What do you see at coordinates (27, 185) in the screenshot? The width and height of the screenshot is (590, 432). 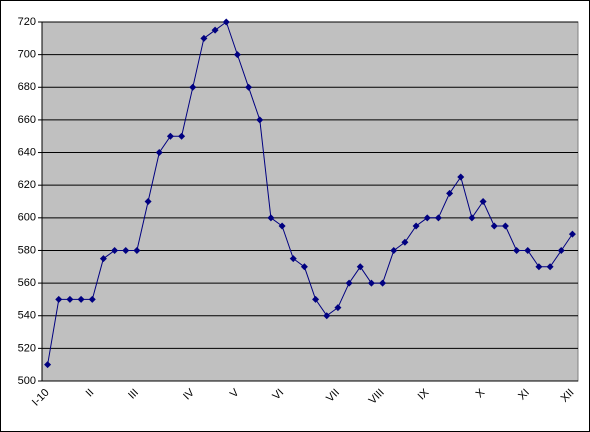 I see `y-tick-label: 620` at bounding box center [27, 185].